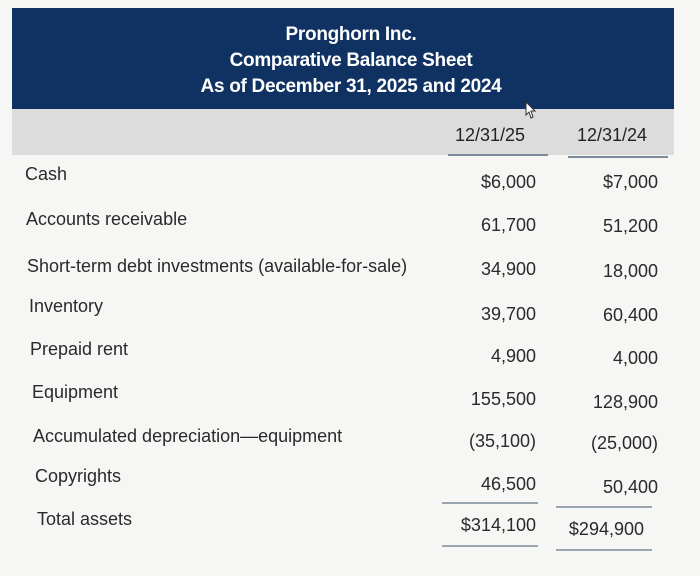 The image size is (700, 576). I want to click on value-cash-2024: $7,000, so click(630, 182).